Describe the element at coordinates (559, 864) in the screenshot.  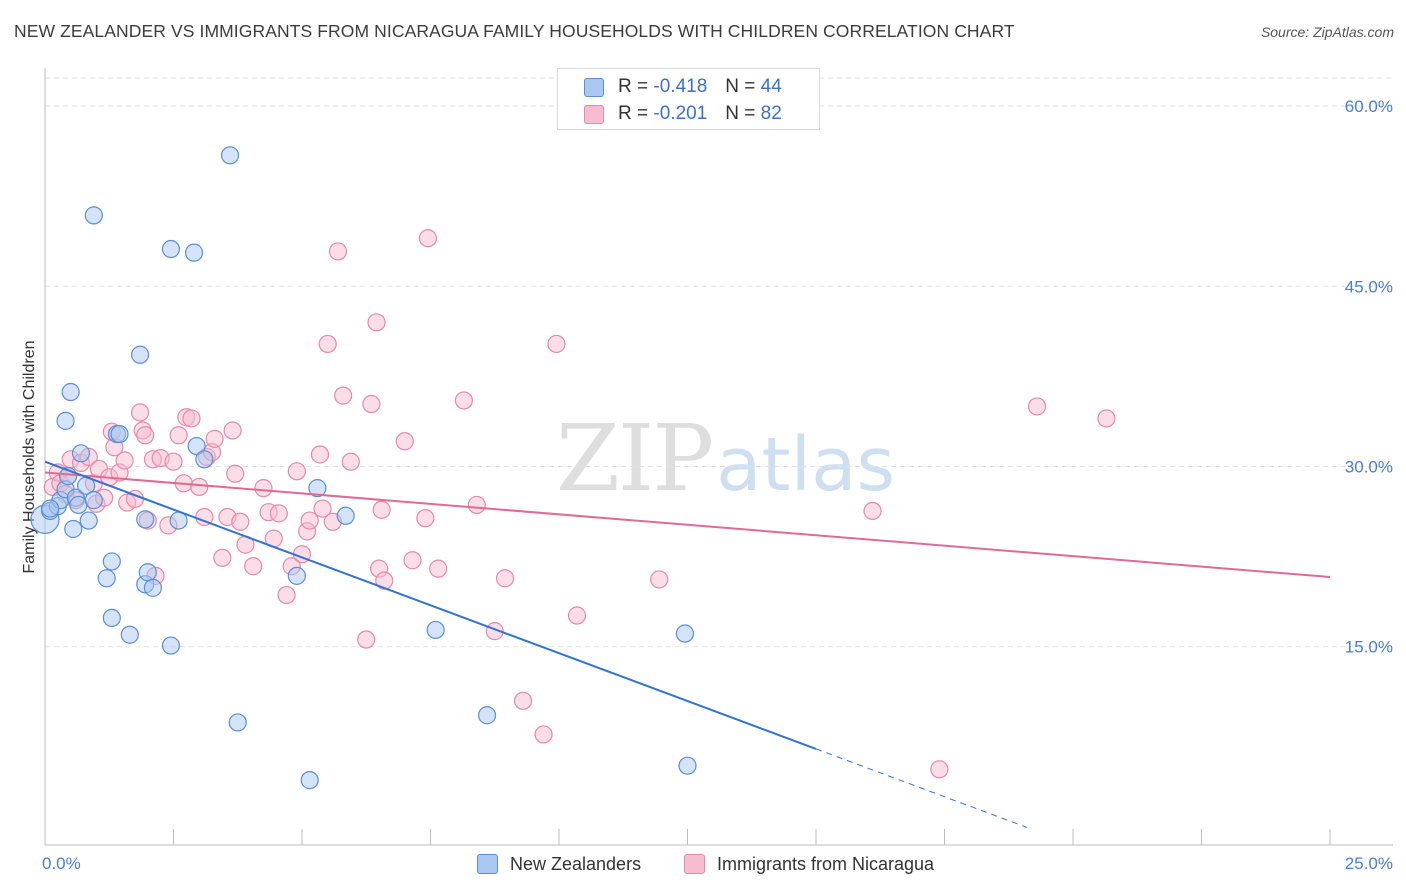
I see `bottom-legend-new-zealanders: New Zealanders` at that location.